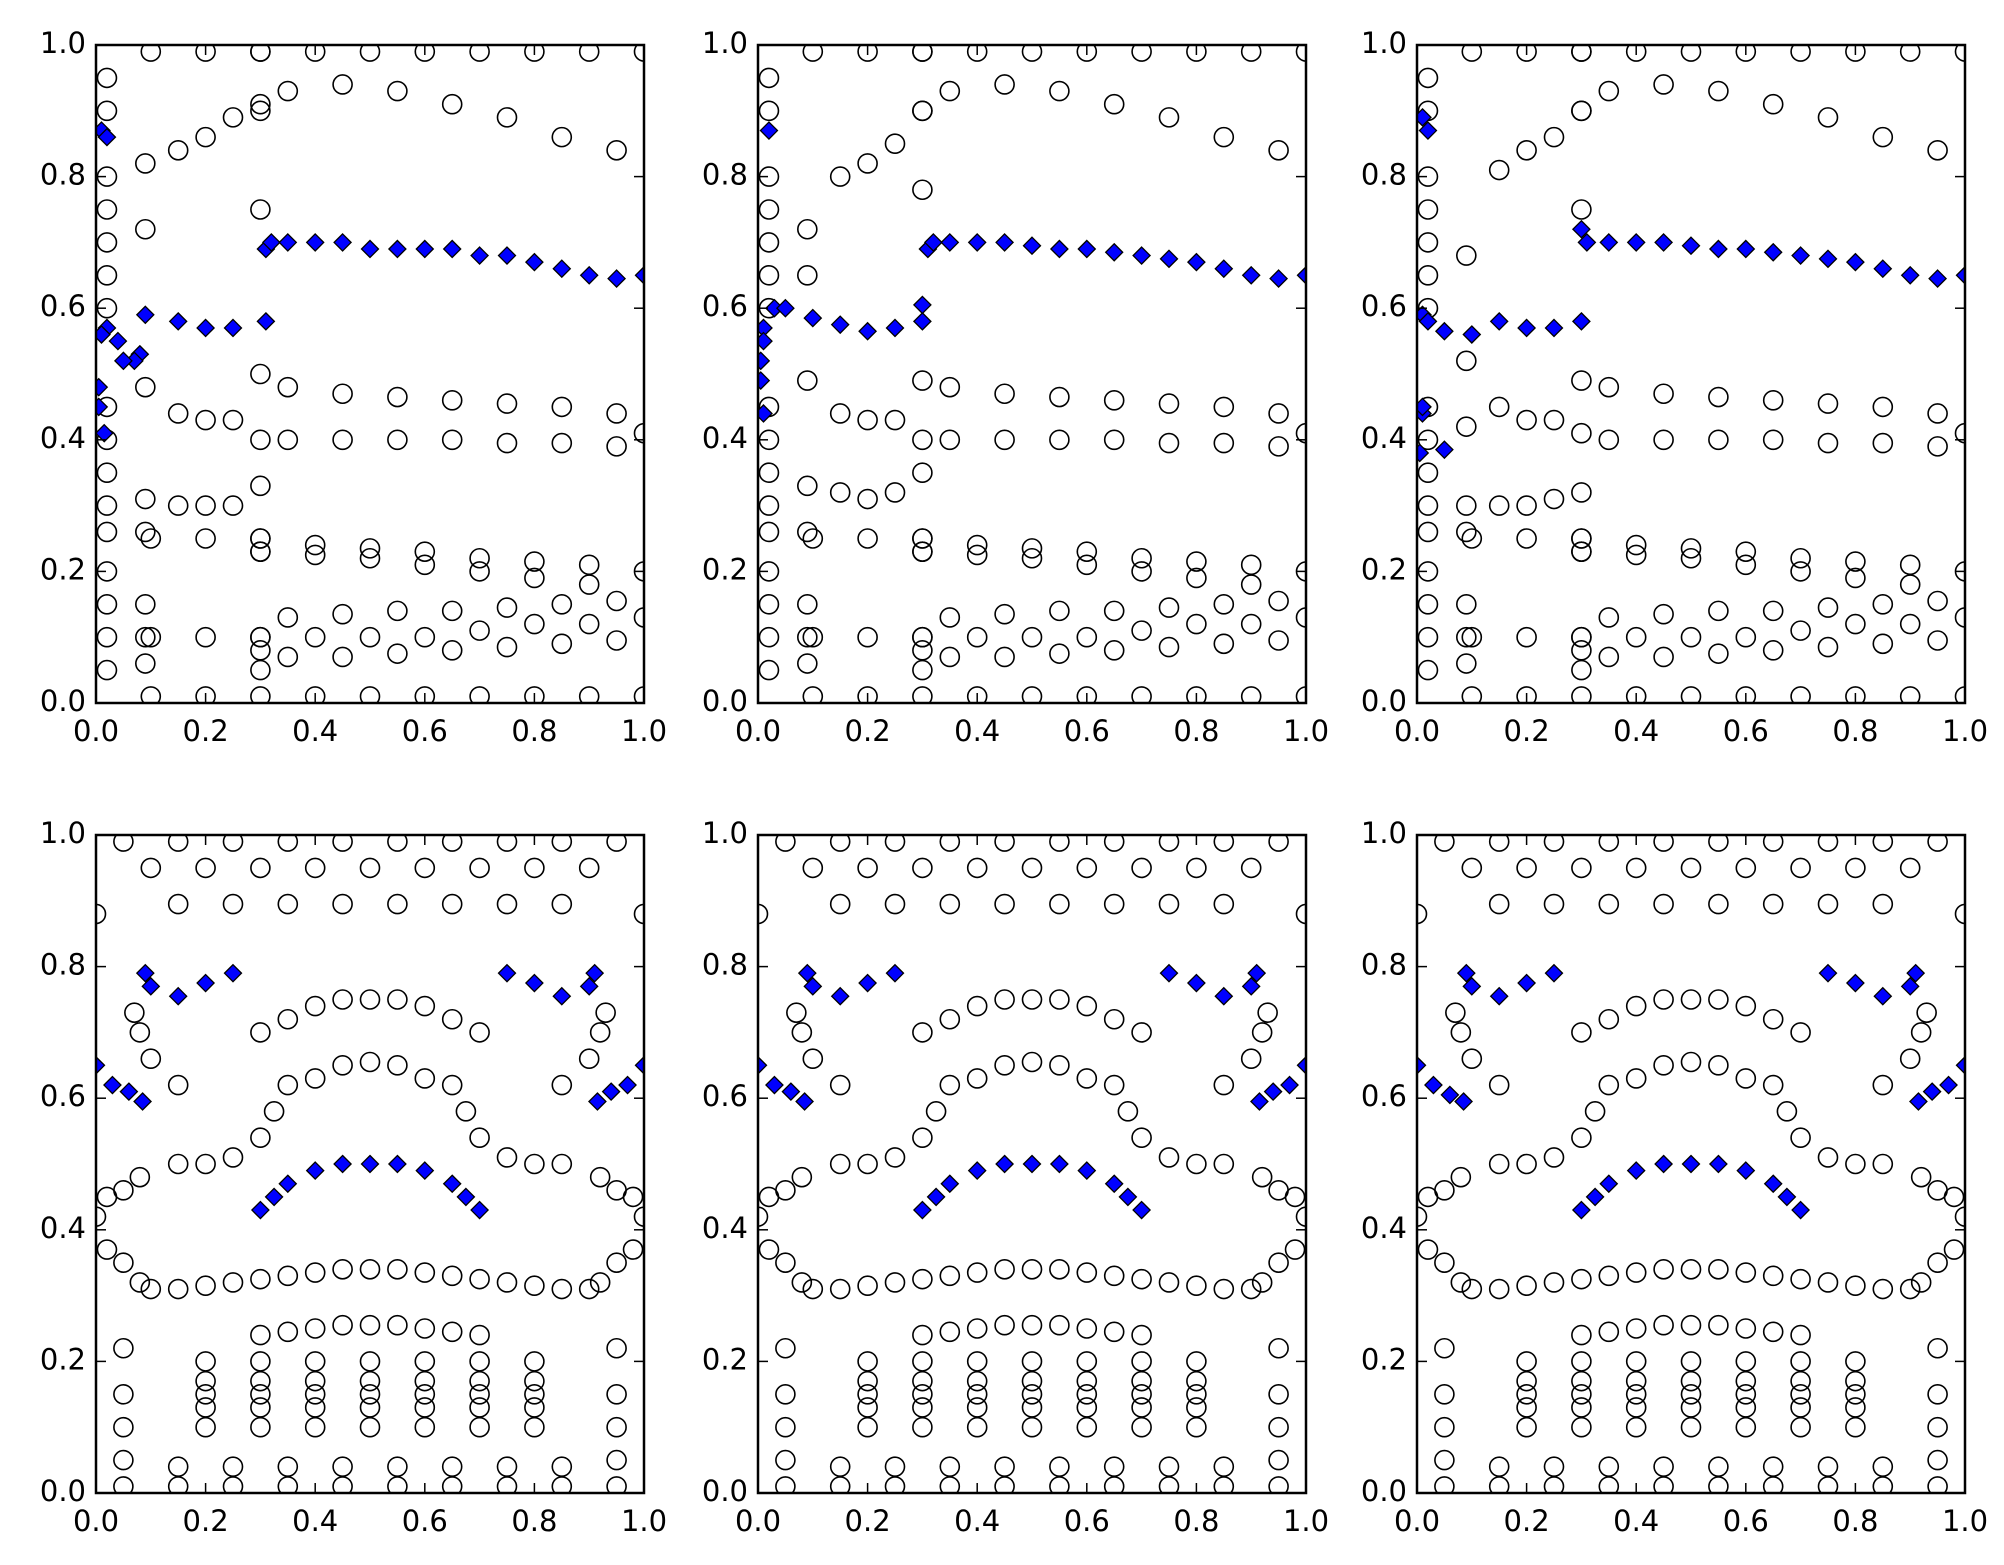  What do you see at coordinates (1691, 374) in the screenshot?
I see `plot-area` at bounding box center [1691, 374].